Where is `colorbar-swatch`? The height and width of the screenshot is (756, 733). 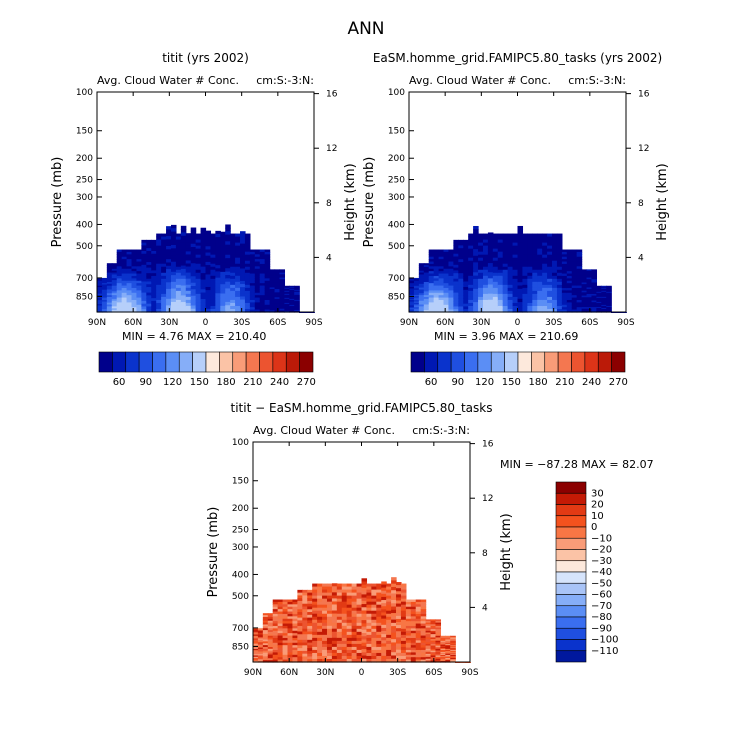 colorbar-swatch is located at coordinates (618, 362).